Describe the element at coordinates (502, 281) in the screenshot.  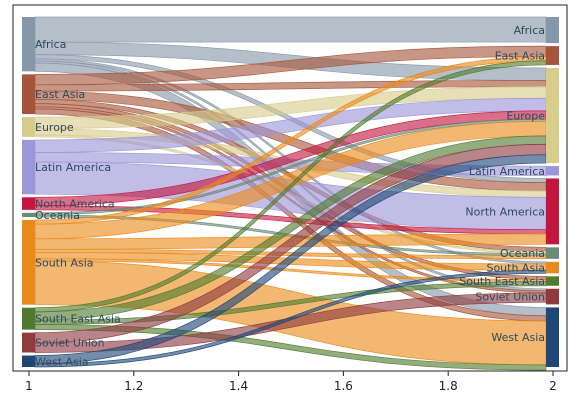
I see `target-label-south-east-asia: South East Asia` at that location.